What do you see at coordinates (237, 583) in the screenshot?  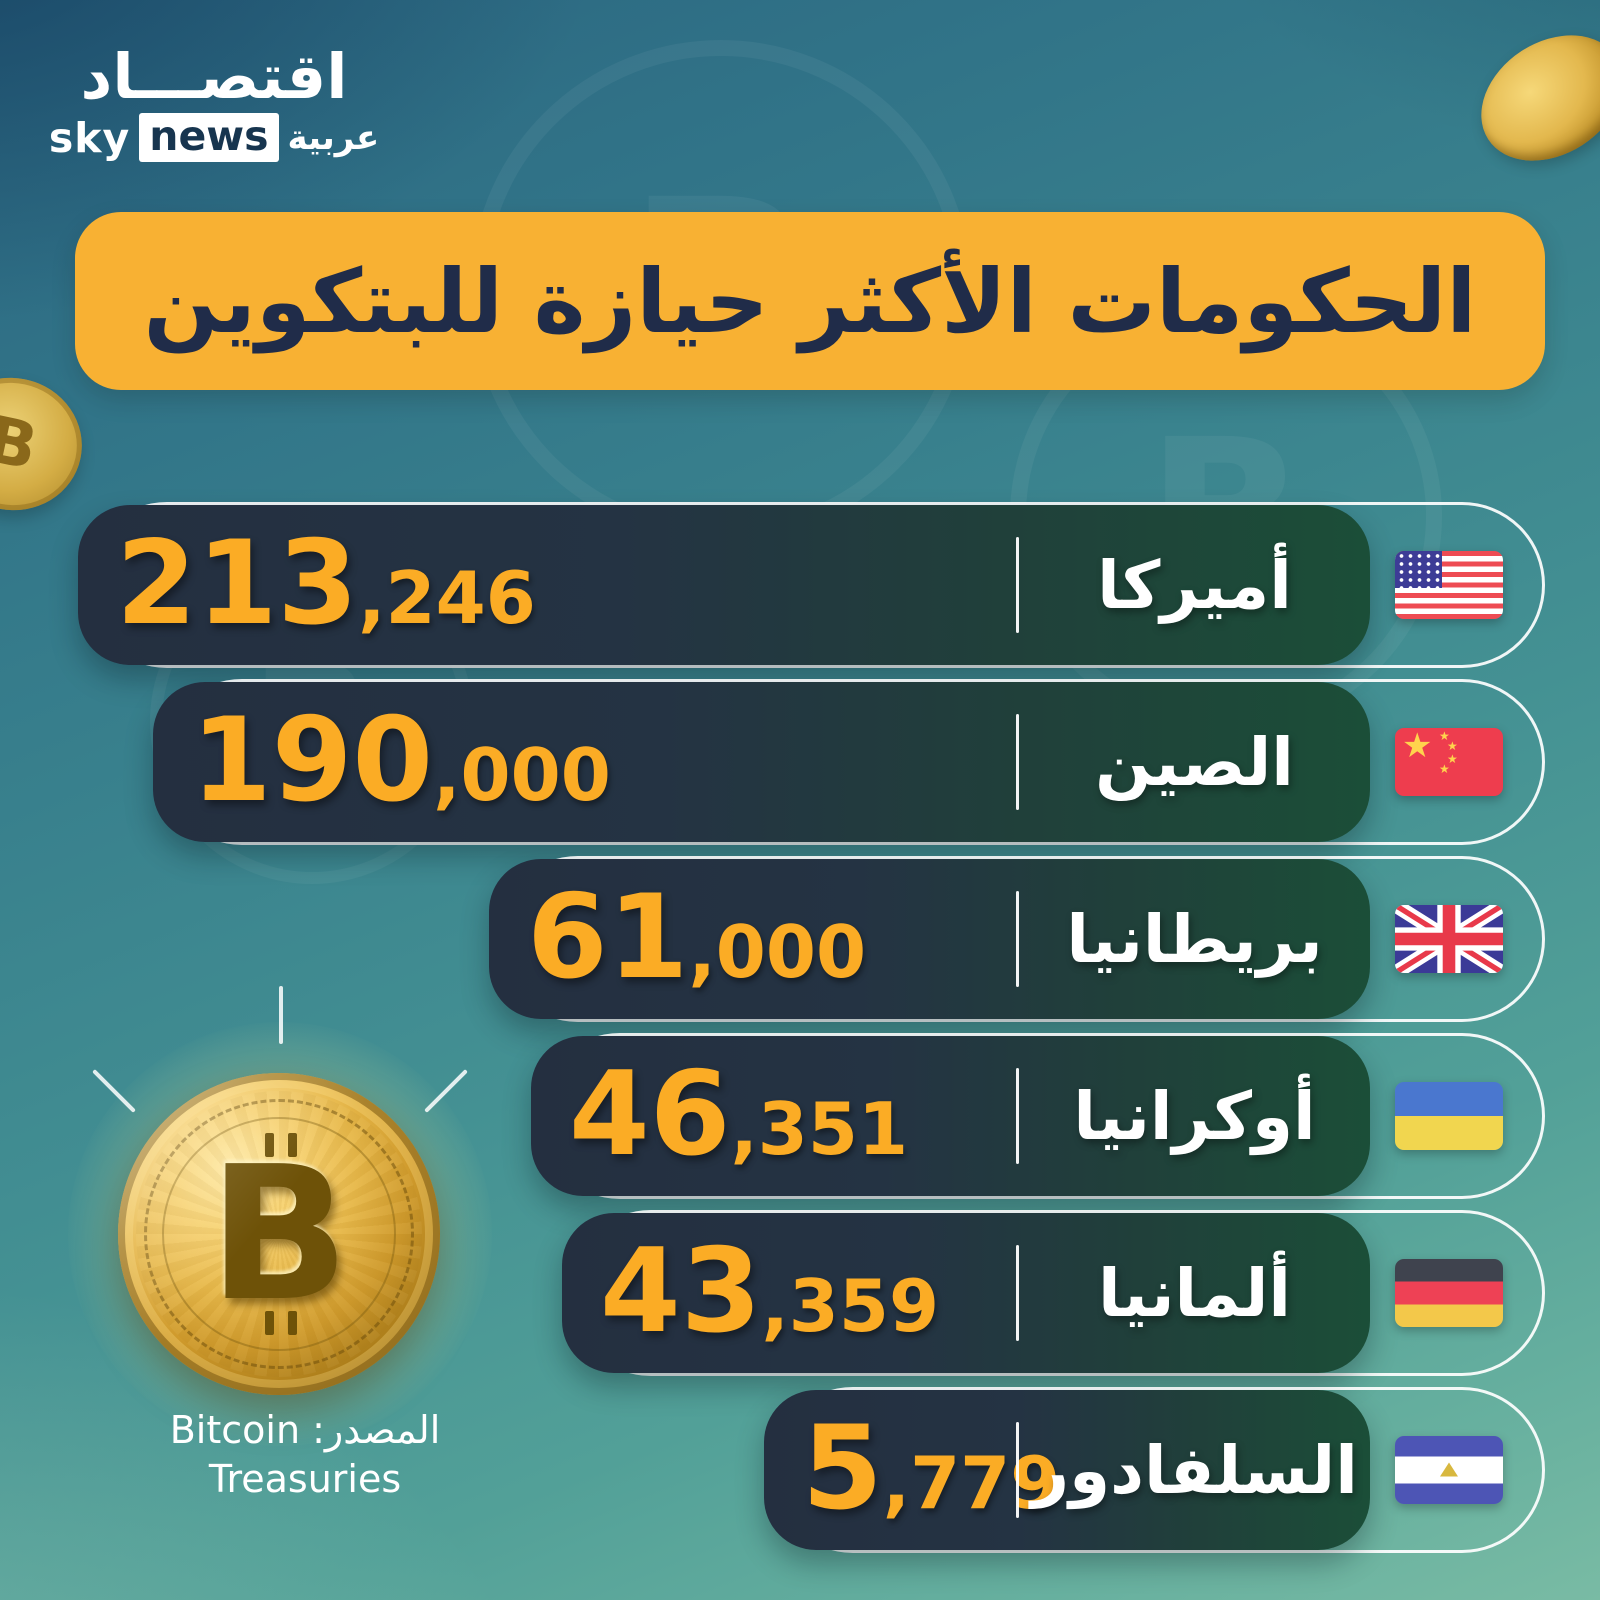 I see `value-main: 213` at bounding box center [237, 583].